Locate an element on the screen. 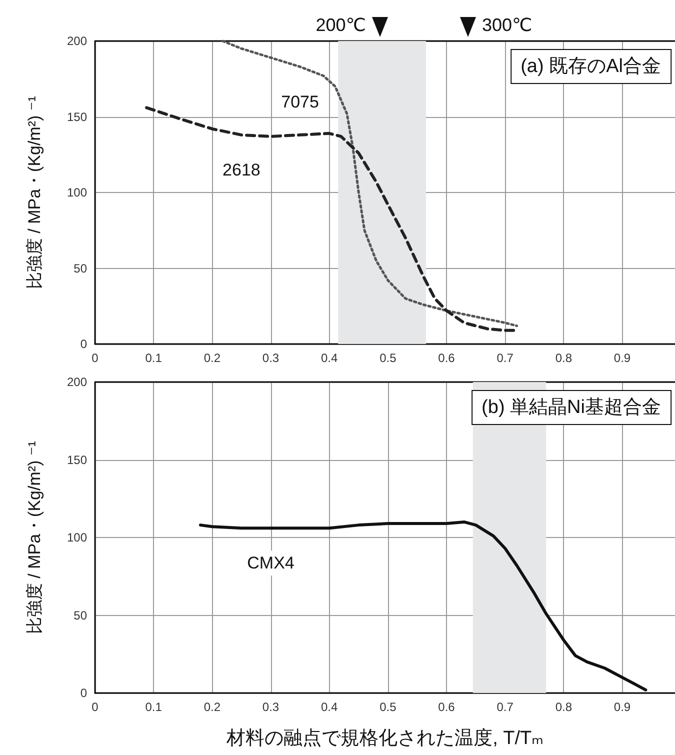 The height and width of the screenshot is (755, 675). text: 200℃ is located at coordinates (341, 25).